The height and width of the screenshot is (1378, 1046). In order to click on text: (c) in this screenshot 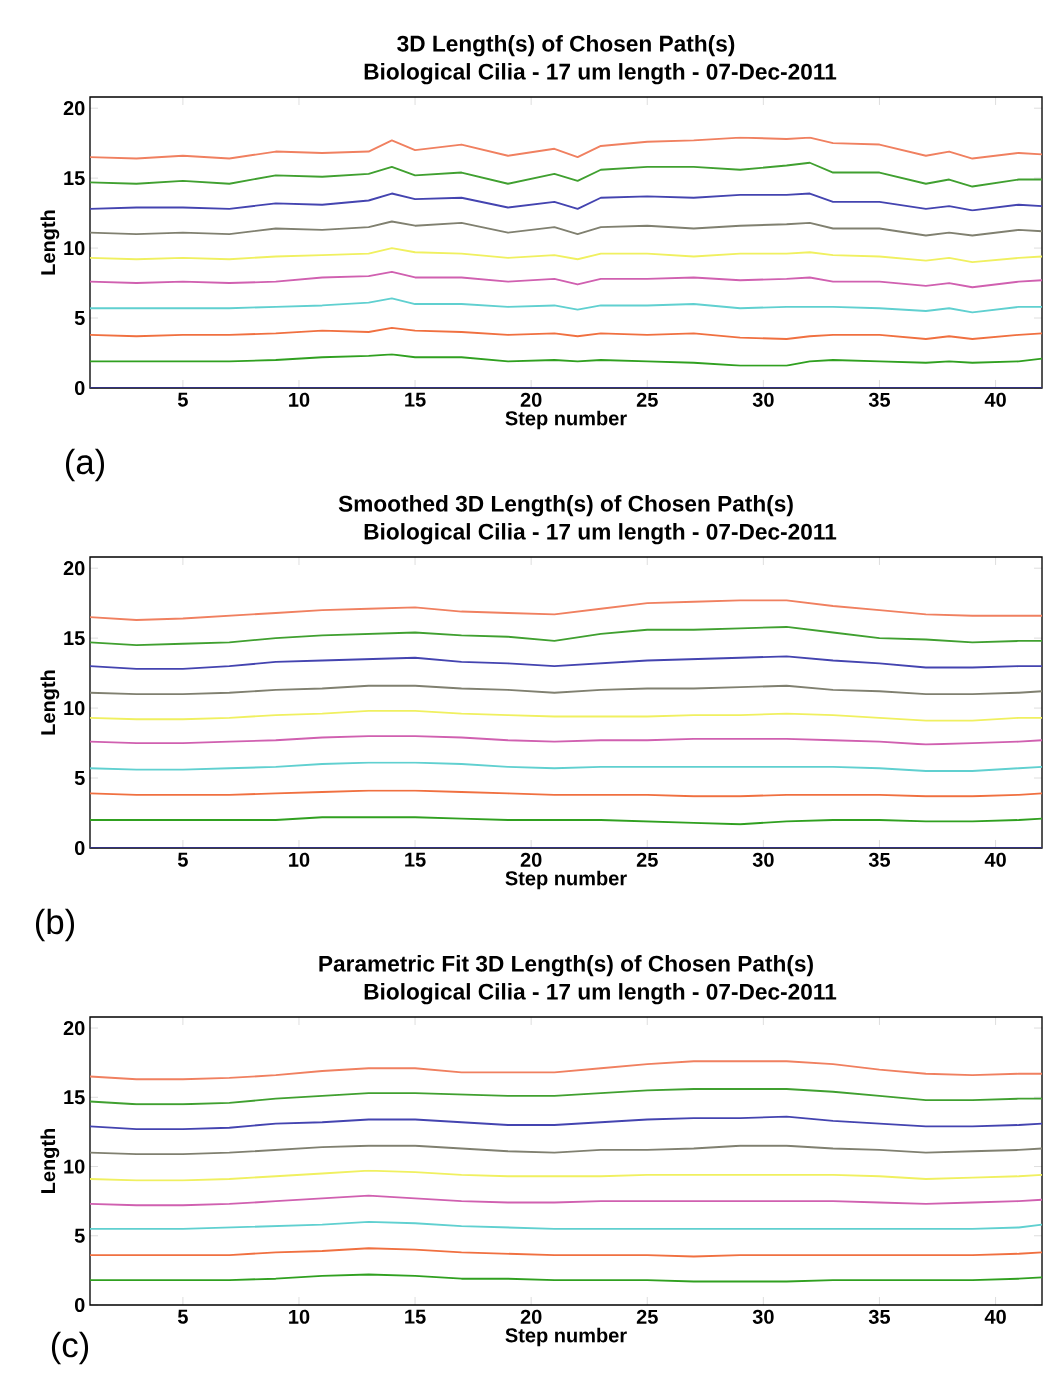, I will do `click(70, 1348)`.